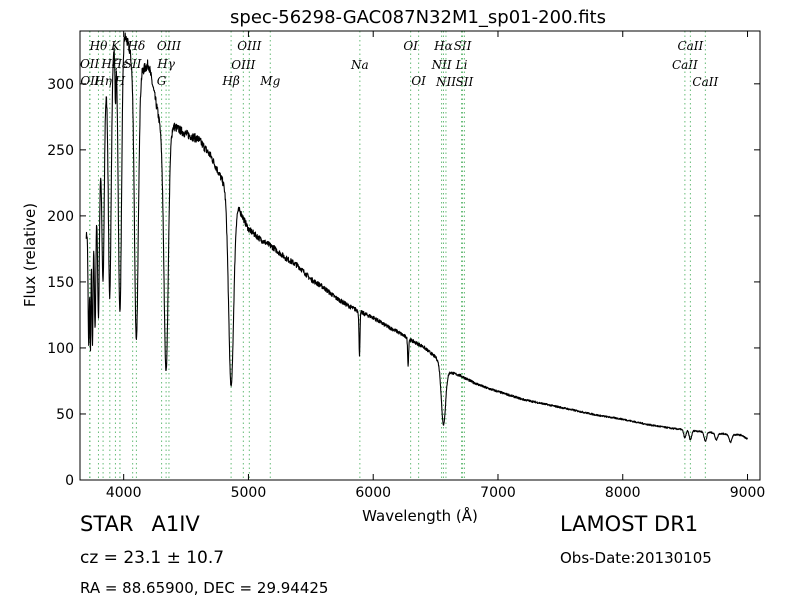  I want to click on y-tick-label: 50, so click(65, 415).